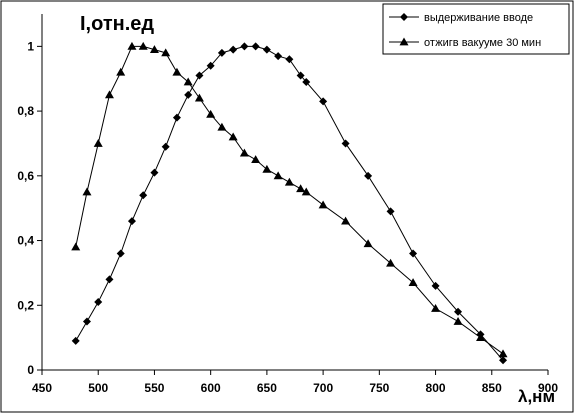 The width and height of the screenshot is (574, 413). What do you see at coordinates (25, 305) in the screenshot?
I see `y-tick-label: 0,2` at bounding box center [25, 305].